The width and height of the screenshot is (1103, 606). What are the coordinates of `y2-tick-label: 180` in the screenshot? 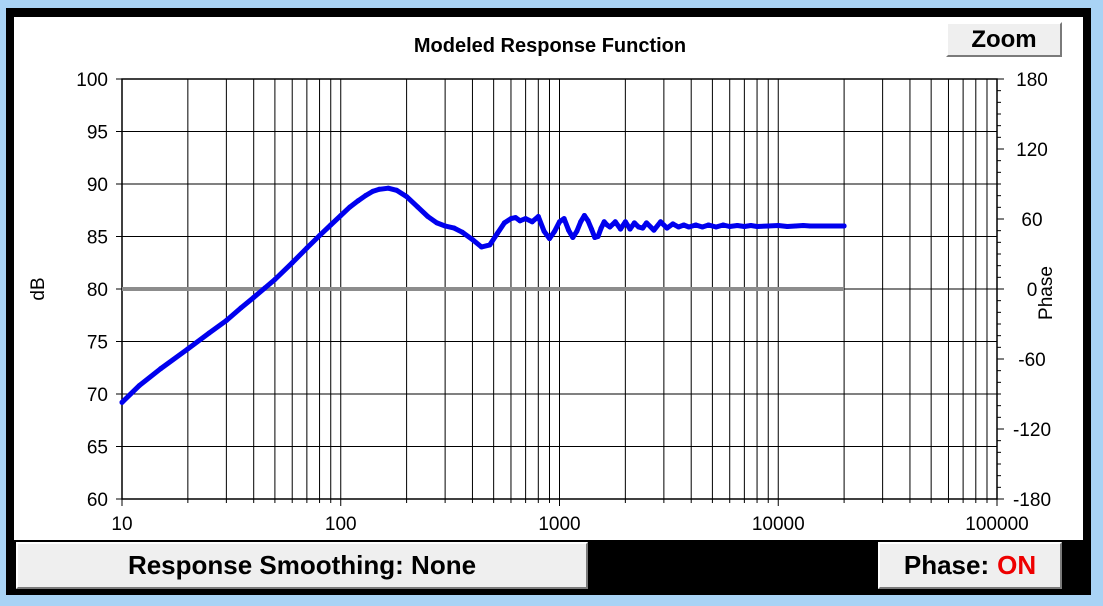 It's located at (1032, 80).